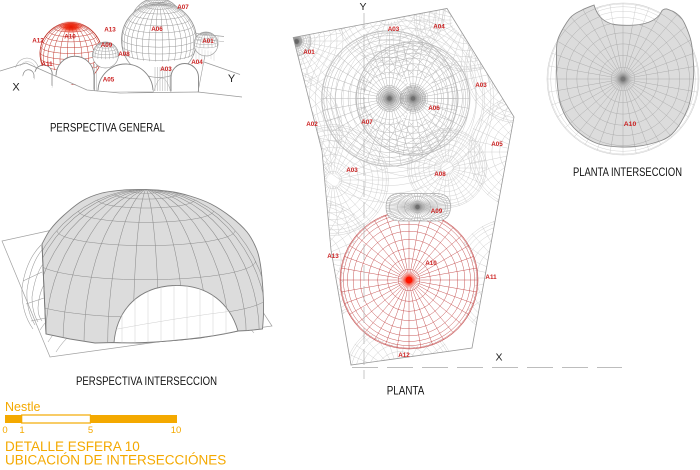  I want to click on svg-text: UBICACIÓN DE INTERSECCIÓNES, so click(115, 460).